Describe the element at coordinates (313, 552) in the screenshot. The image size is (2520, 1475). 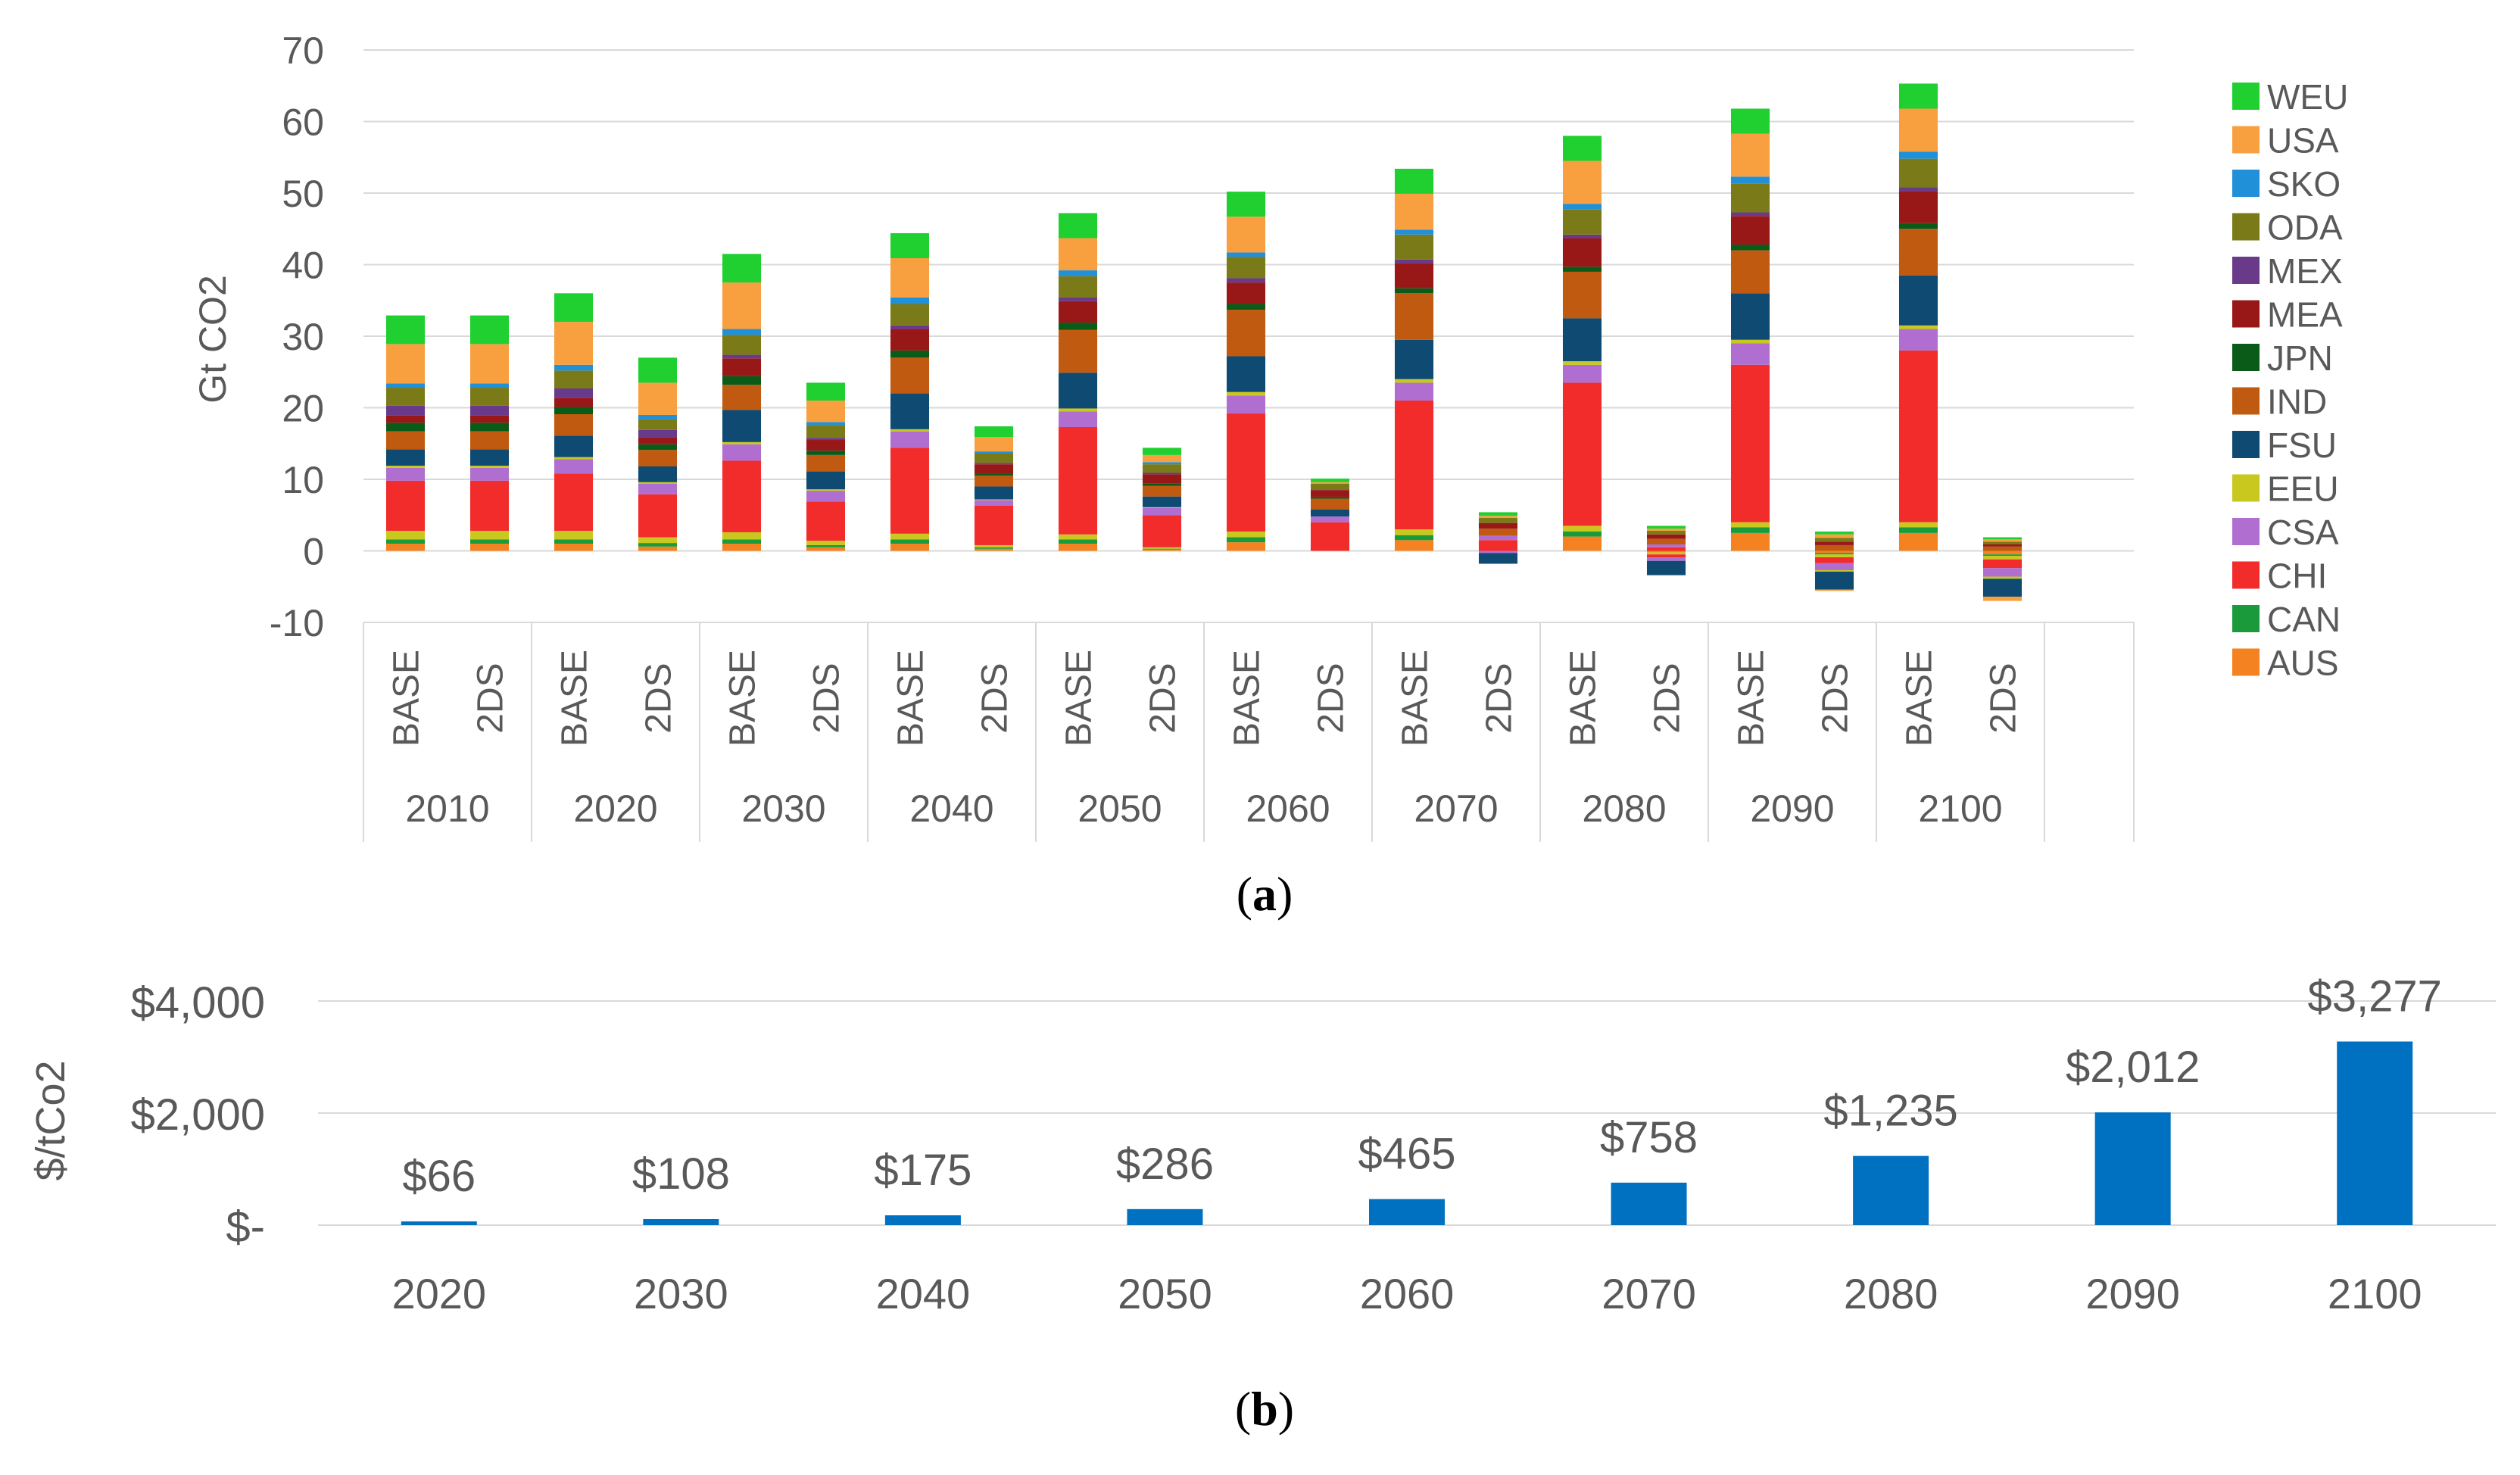
I see `panel-a-y-tick-label: 0` at that location.